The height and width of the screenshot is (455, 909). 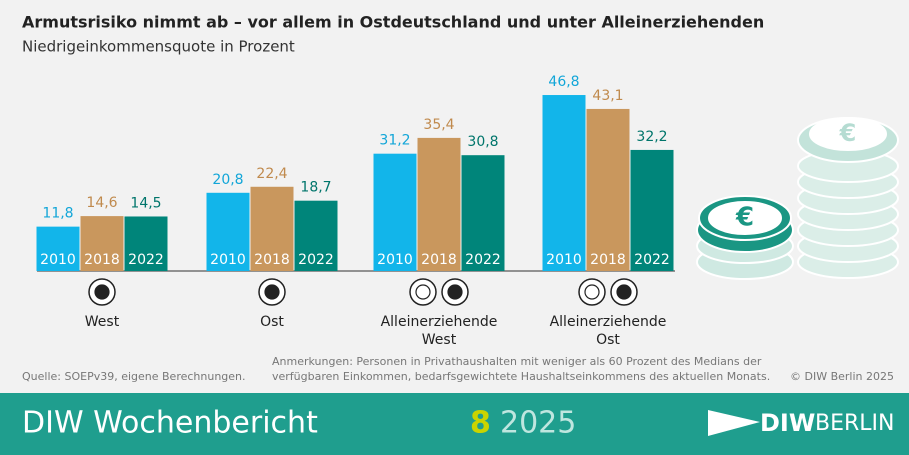 What do you see at coordinates (439, 331) in the screenshot?
I see `category-label: Alleinerziehende West` at bounding box center [439, 331].